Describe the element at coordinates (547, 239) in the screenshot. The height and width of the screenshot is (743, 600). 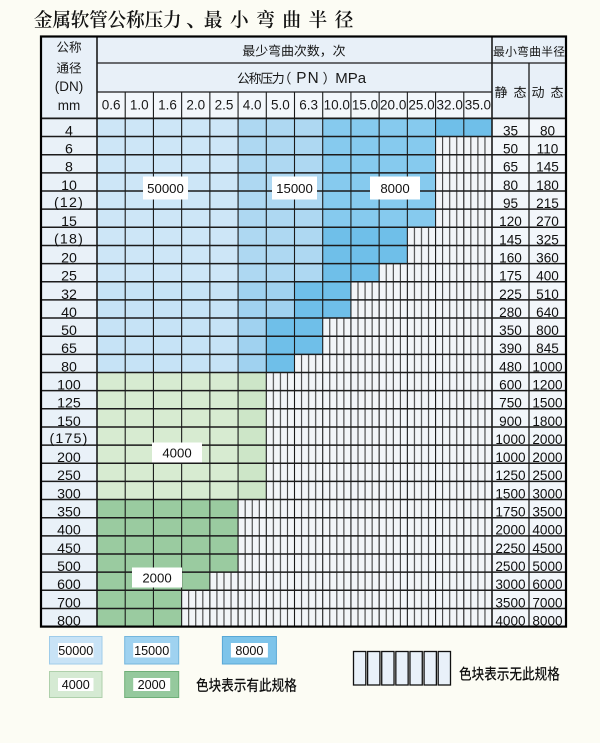
I see `svg-text: 325` at that location.